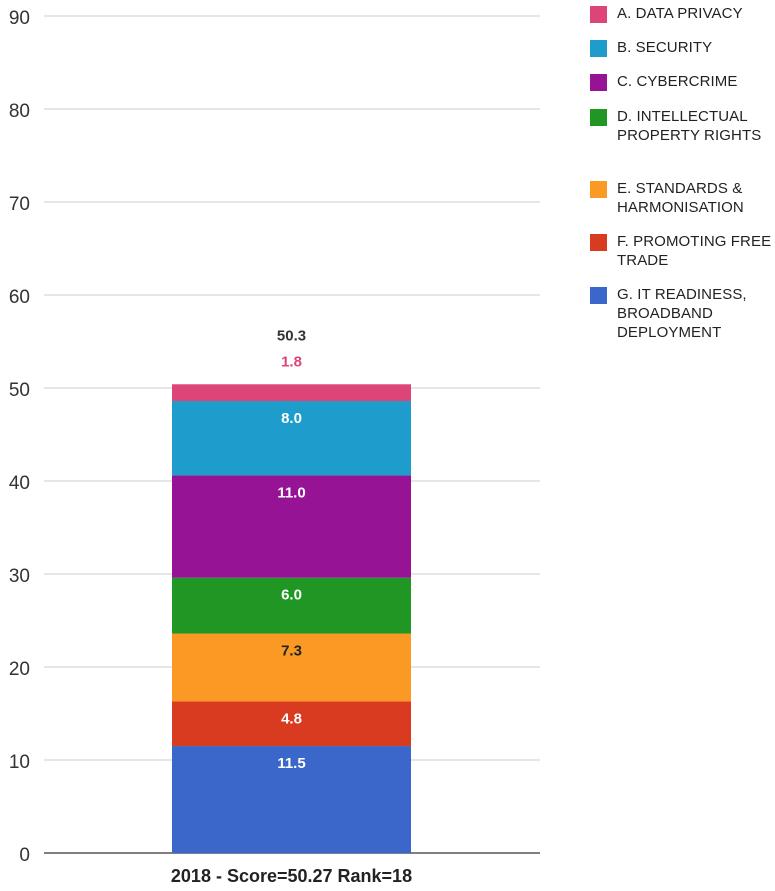 The image size is (775, 891). I want to click on legend-label: E. STANDARDS & HARMONISATION, so click(680, 198).